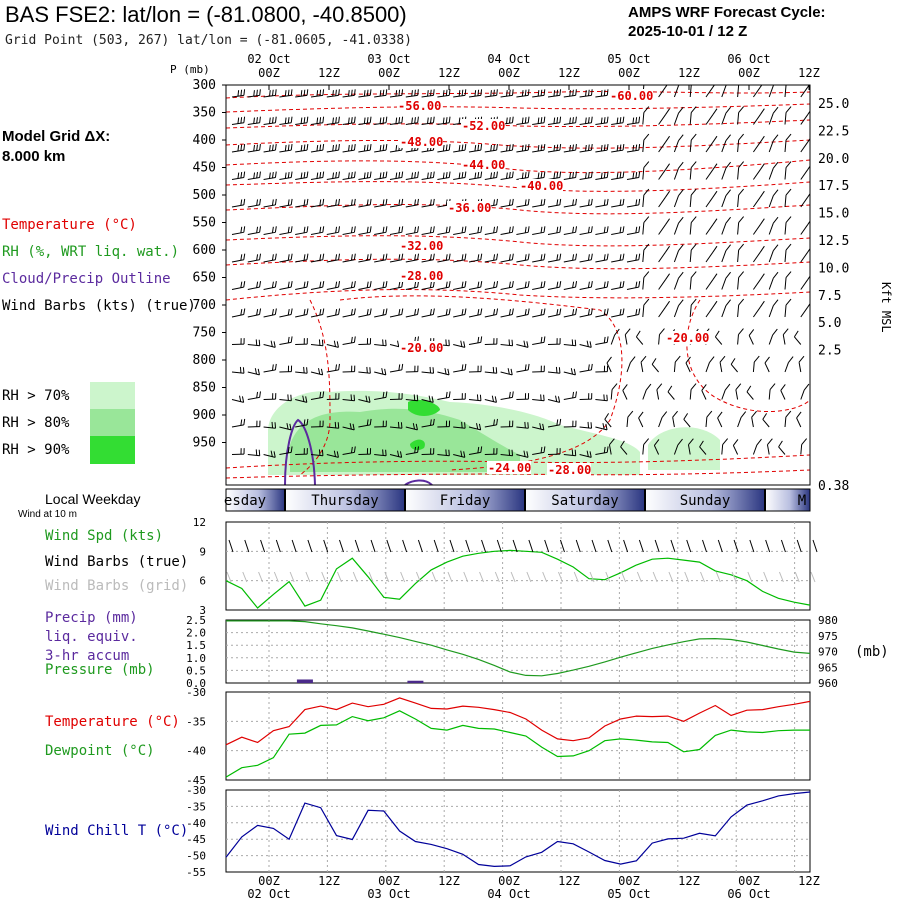  What do you see at coordinates (421, 246) in the screenshot?
I see `temp-contour-label: -32.00` at bounding box center [421, 246].